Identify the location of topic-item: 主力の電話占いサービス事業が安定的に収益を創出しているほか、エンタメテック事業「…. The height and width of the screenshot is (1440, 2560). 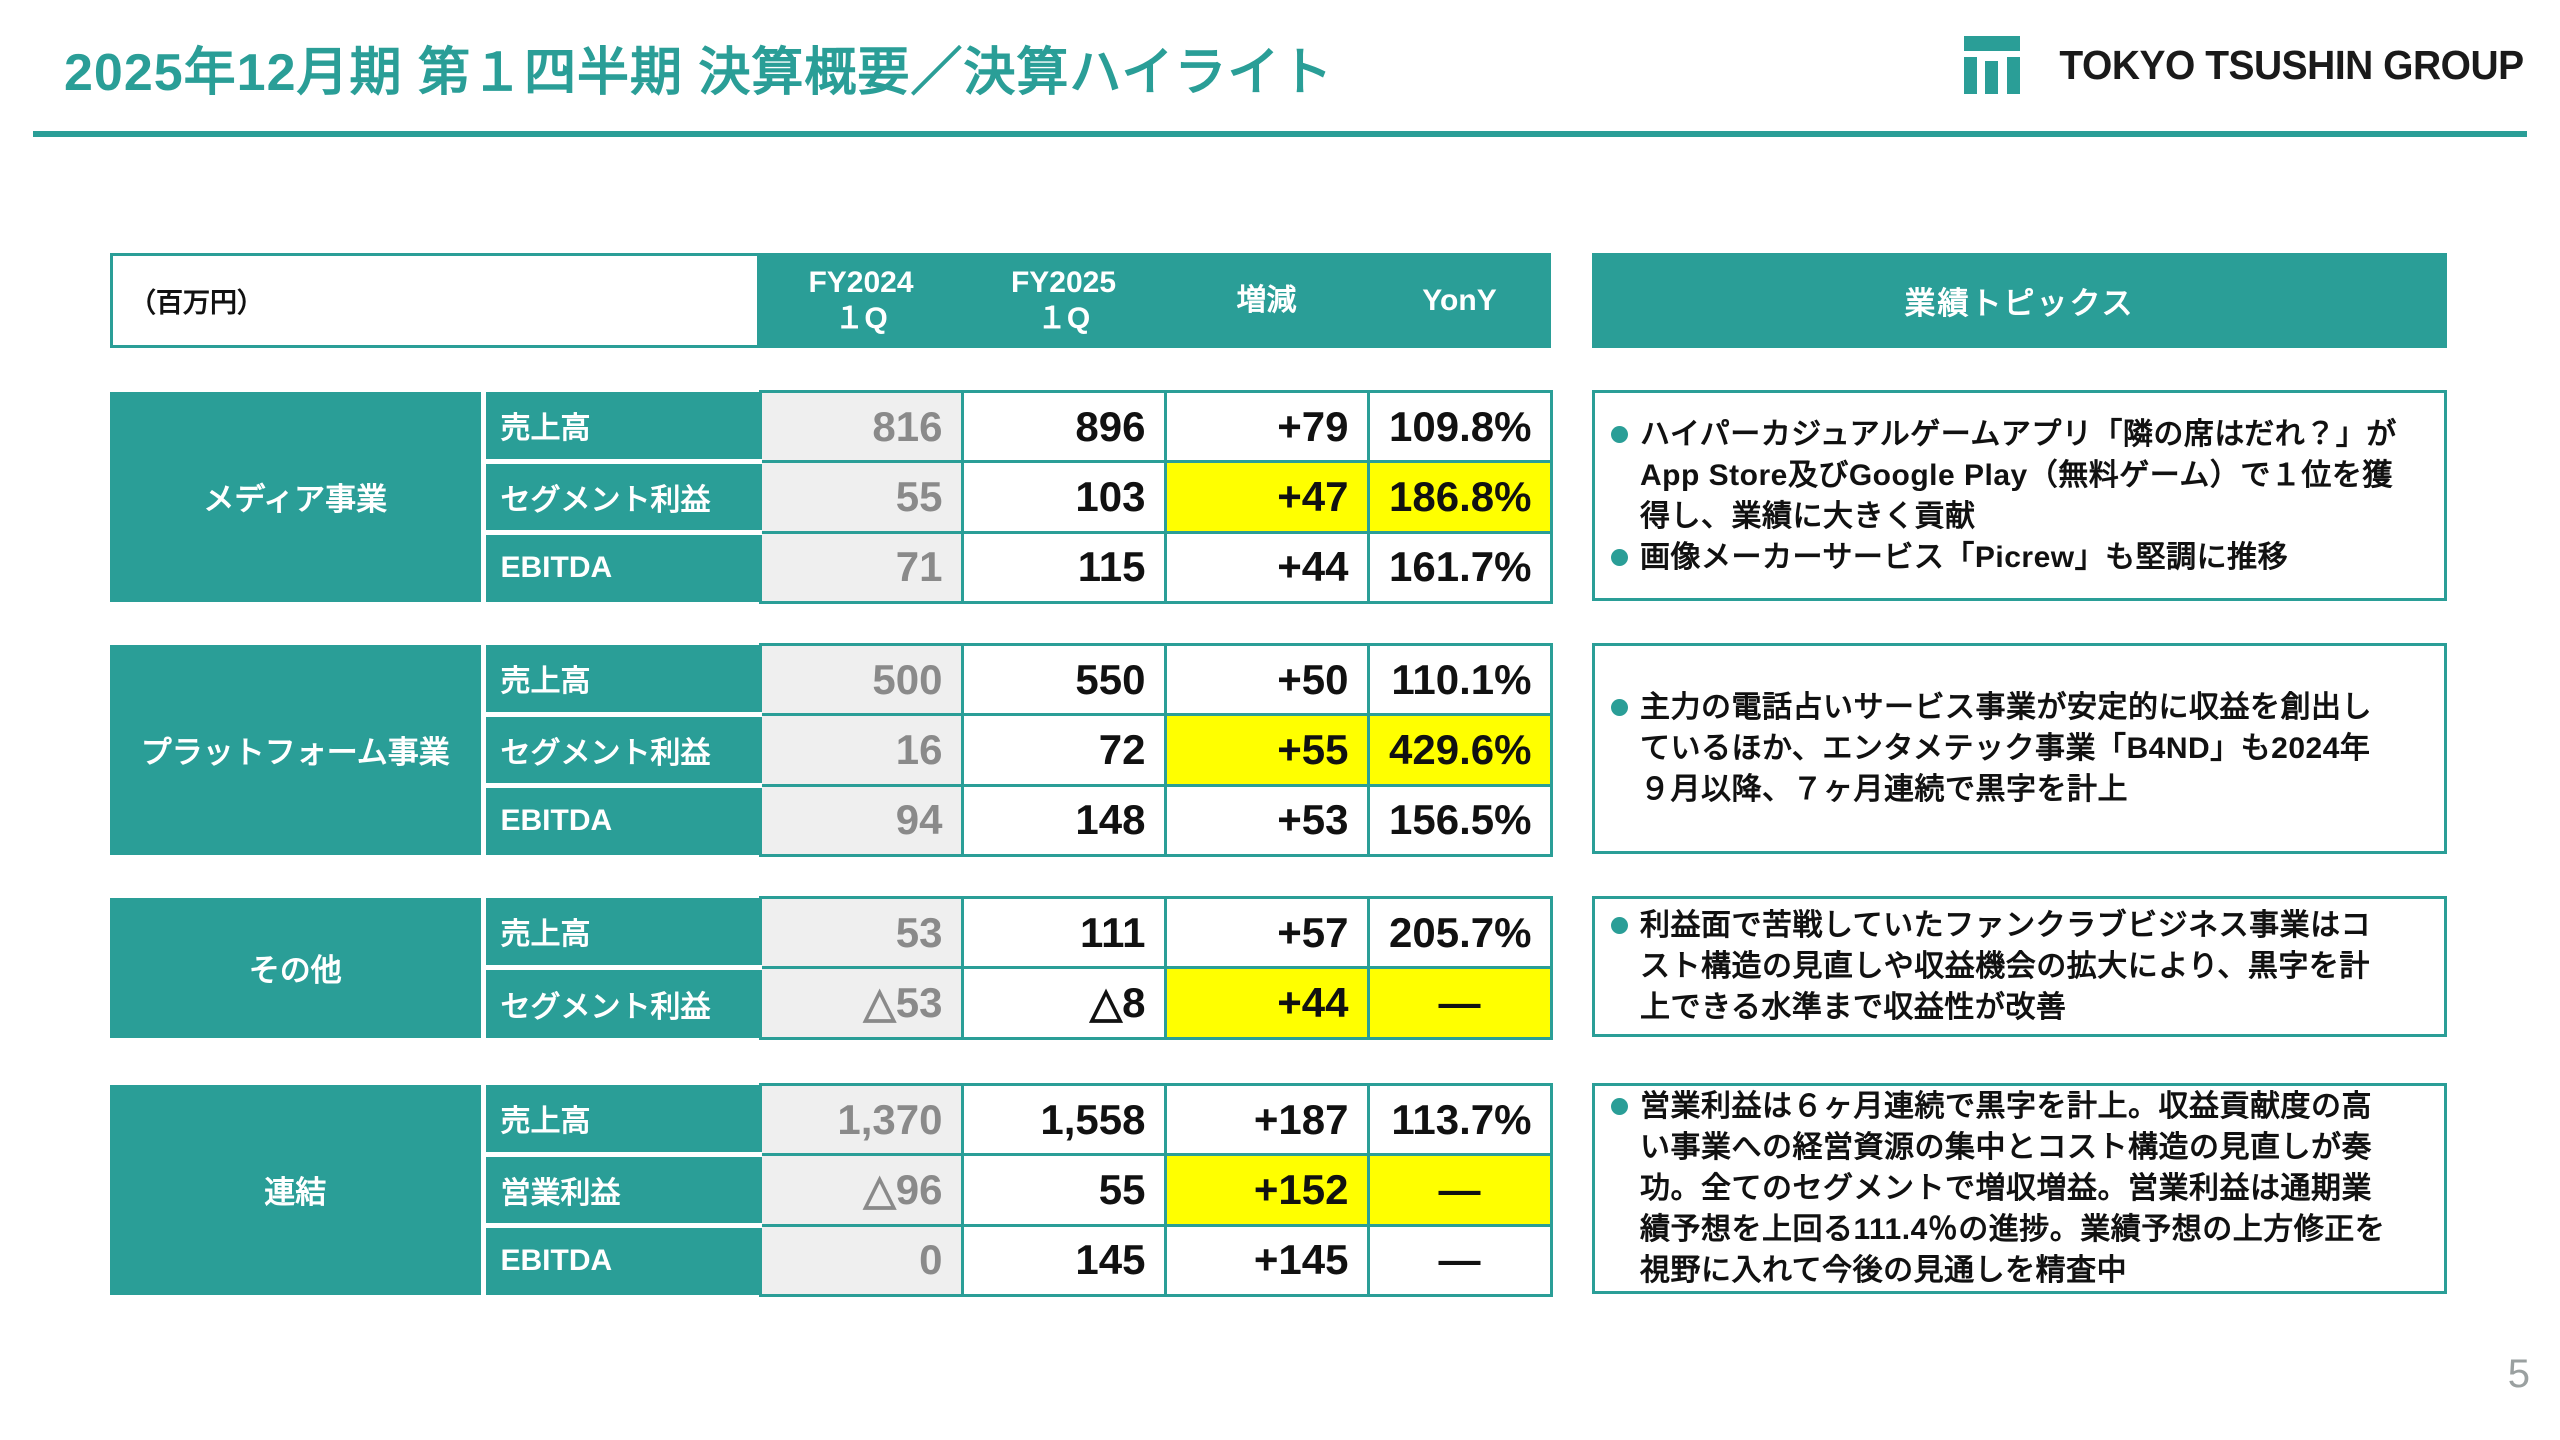
(2004, 748).